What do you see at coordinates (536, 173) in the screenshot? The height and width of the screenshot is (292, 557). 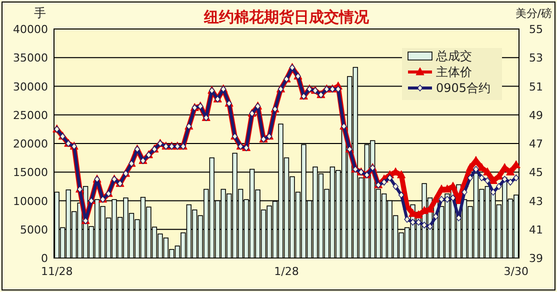 I see `y2-tick-label: 45` at bounding box center [536, 173].